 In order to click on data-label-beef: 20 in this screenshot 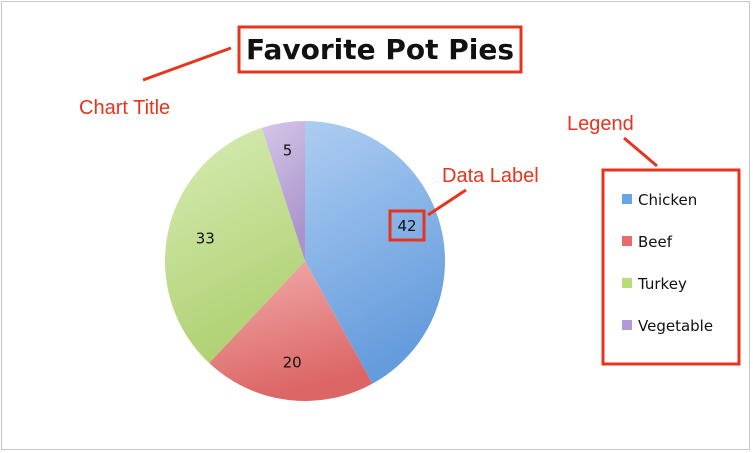, I will do `click(292, 362)`.